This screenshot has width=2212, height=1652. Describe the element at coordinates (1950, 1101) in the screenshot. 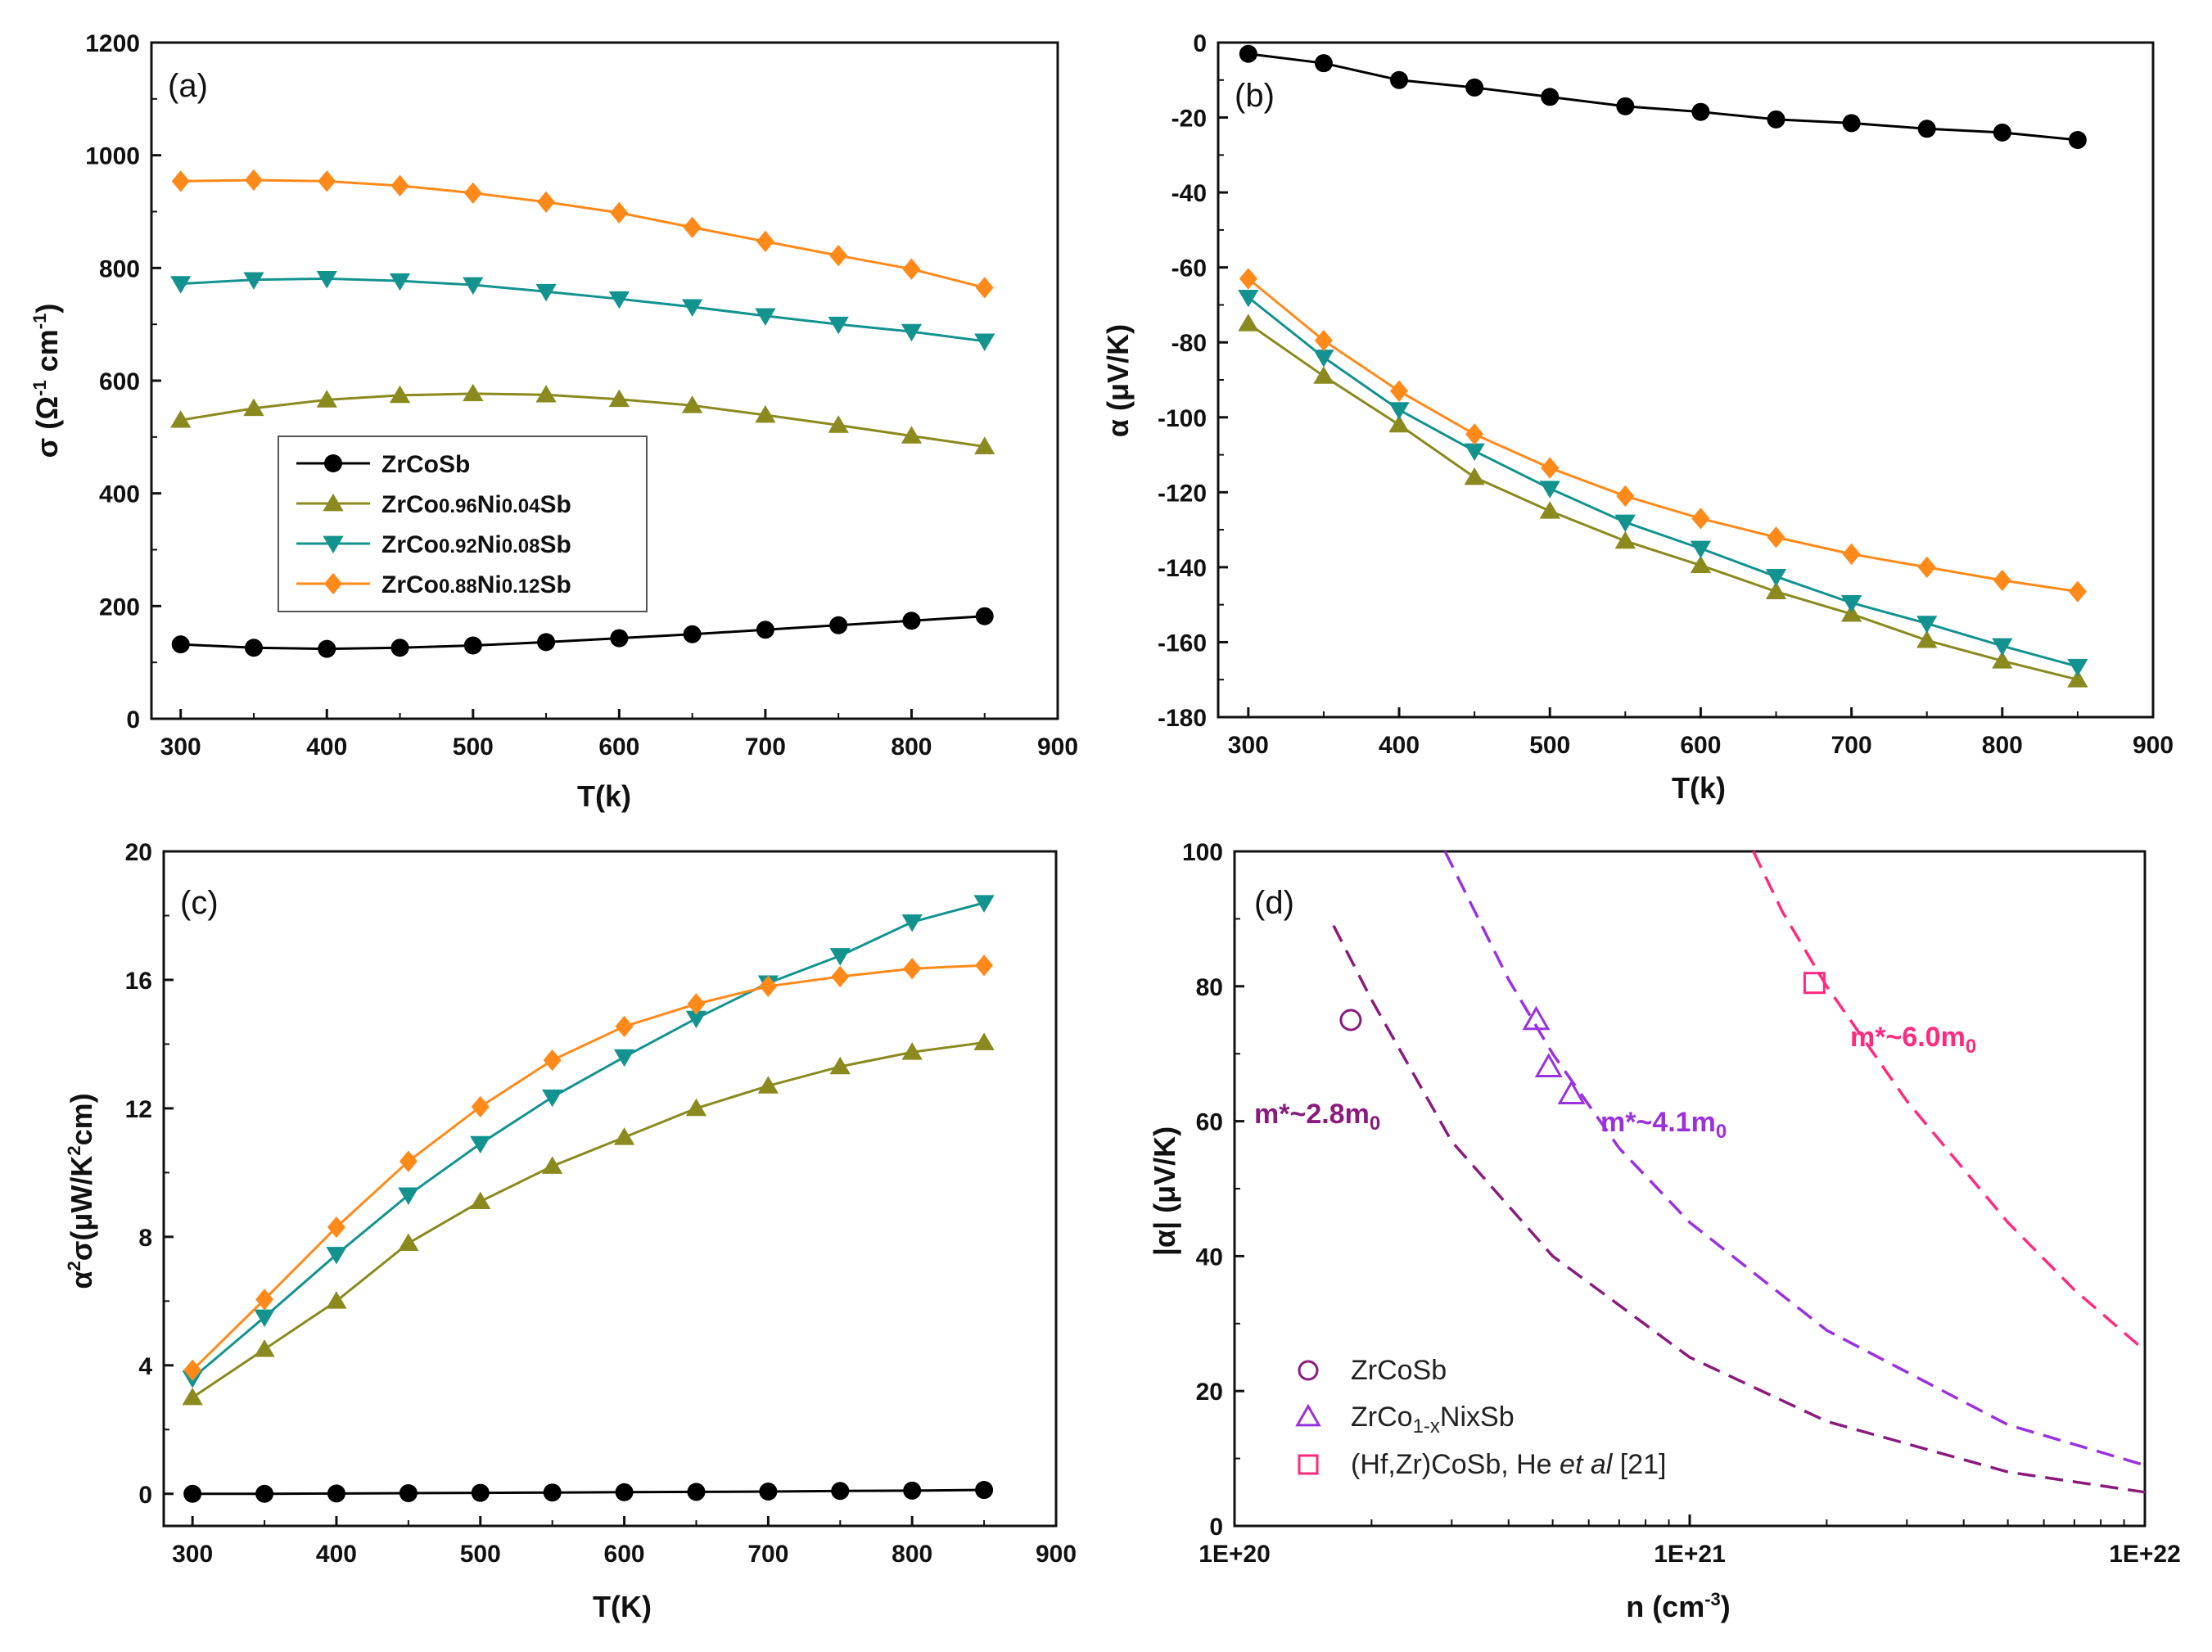

I see `fit-curve-m6` at that location.